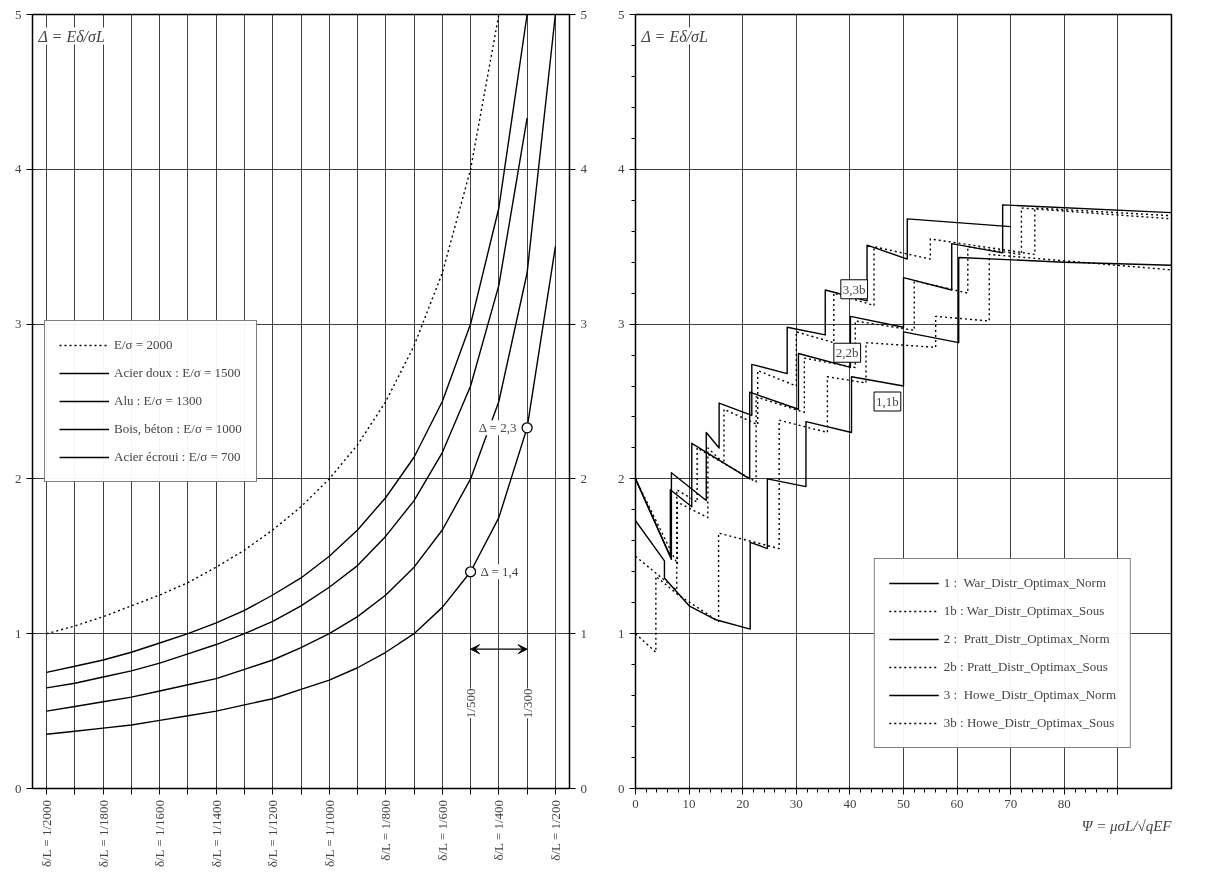  What do you see at coordinates (903, 803) in the screenshot?
I see `x-tick-label: 50` at bounding box center [903, 803].